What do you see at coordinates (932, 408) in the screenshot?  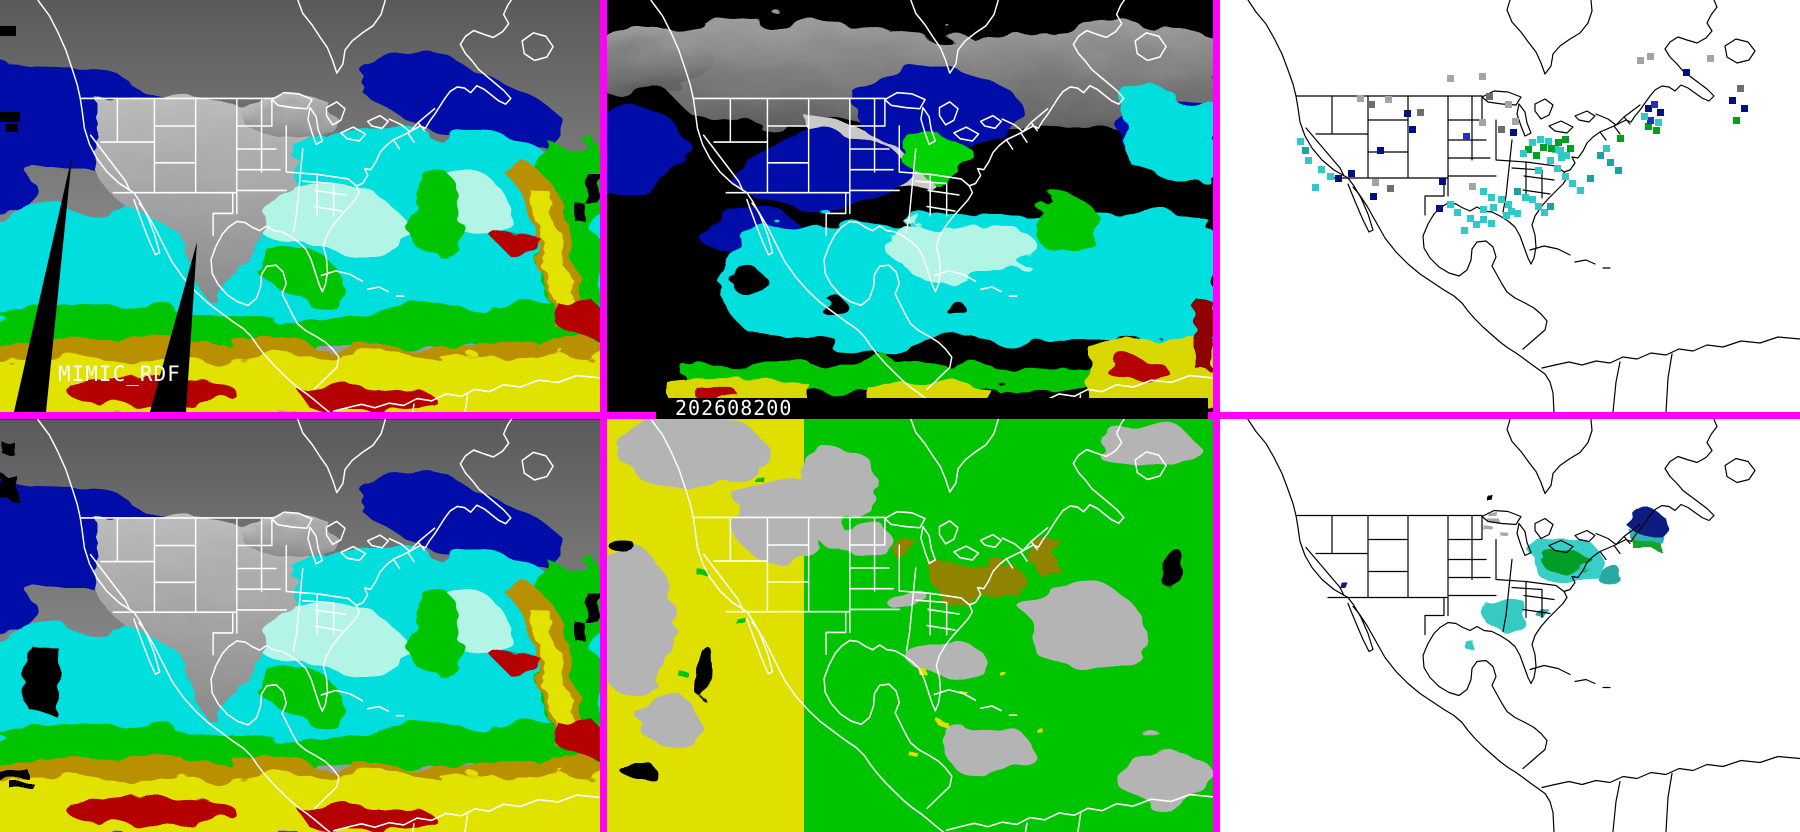 I see `timestamp-bar: 202608200` at bounding box center [932, 408].